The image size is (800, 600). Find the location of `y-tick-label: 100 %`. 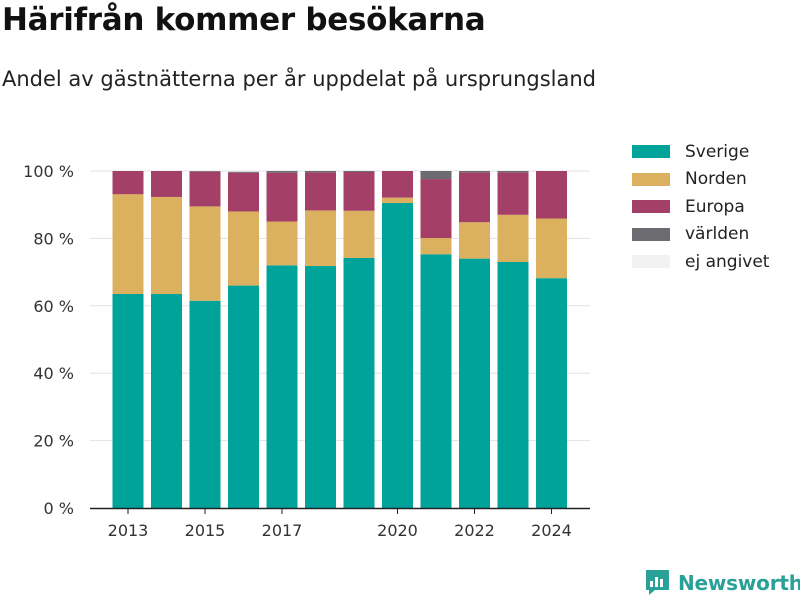

y-tick-label: 100 % is located at coordinates (48, 171).